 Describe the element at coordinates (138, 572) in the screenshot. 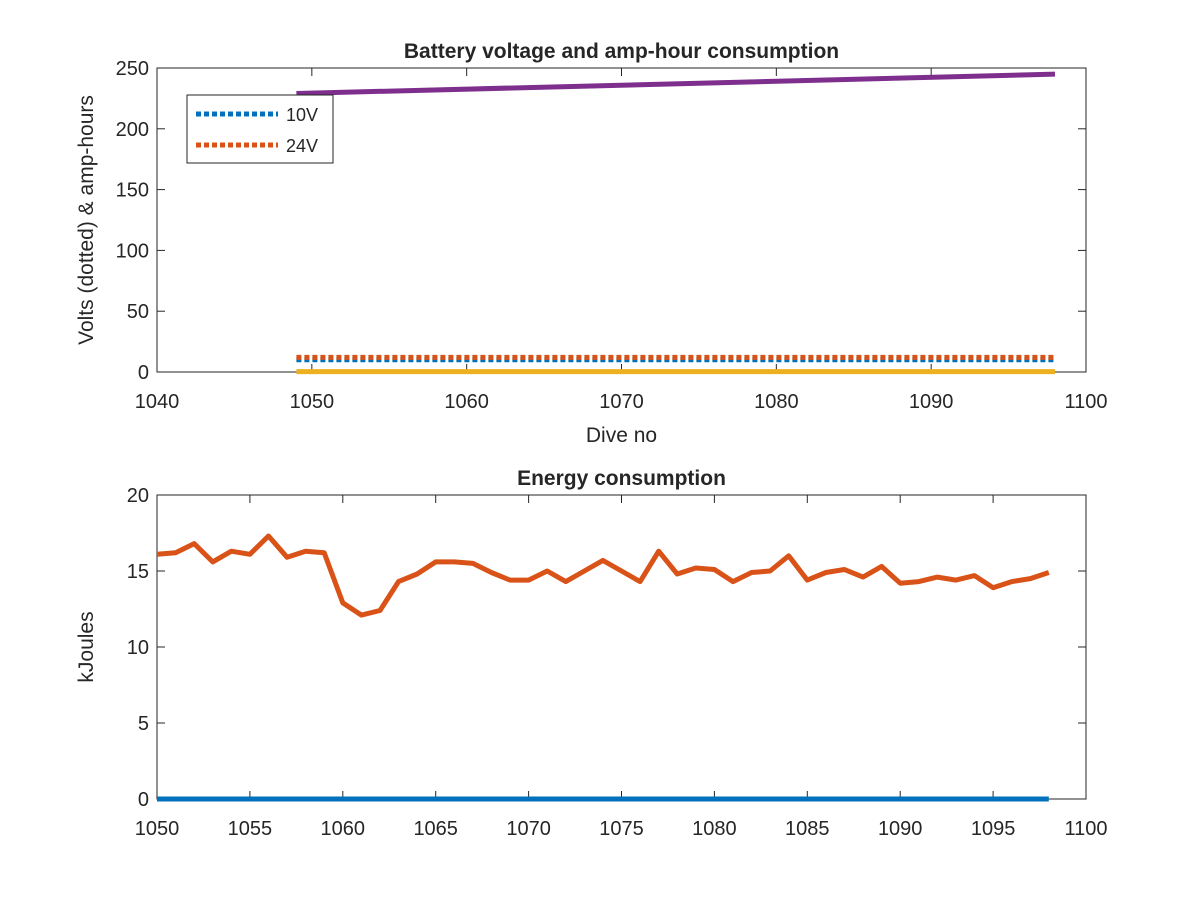

I see `chart2-y-tick-label: 15` at that location.